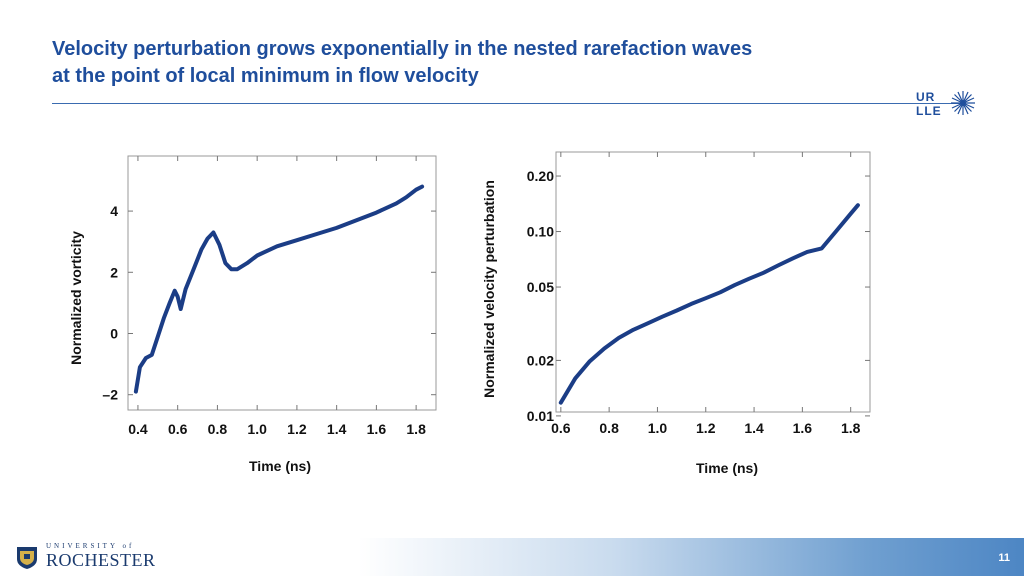 The width and height of the screenshot is (1024, 576). I want to click on velocity-plot-frame, so click(713, 282).